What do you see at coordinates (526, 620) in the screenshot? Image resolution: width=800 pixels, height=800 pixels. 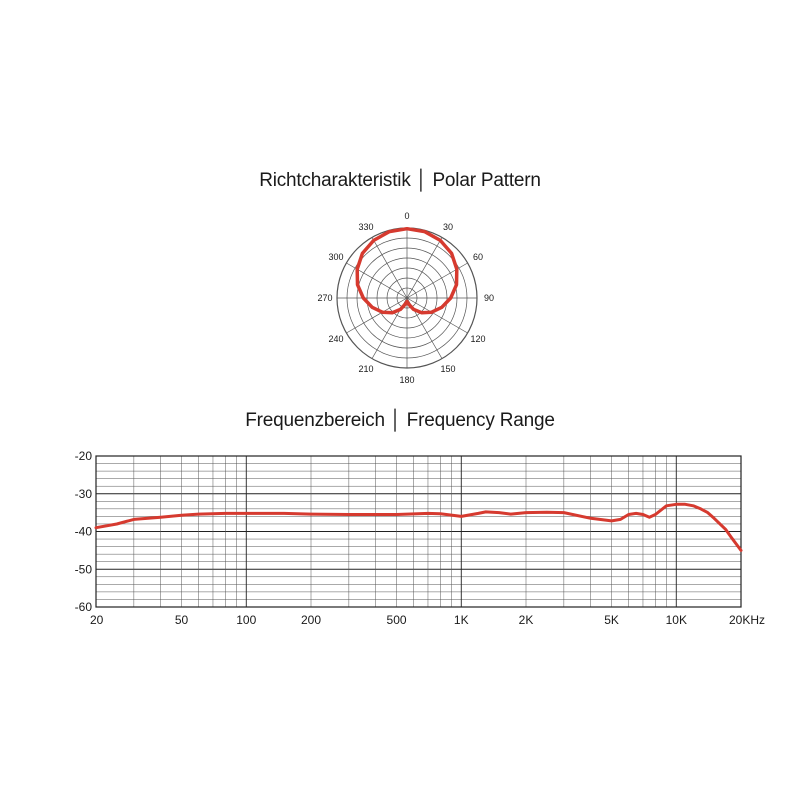 I see `x-tick-label: 2K` at bounding box center [526, 620].